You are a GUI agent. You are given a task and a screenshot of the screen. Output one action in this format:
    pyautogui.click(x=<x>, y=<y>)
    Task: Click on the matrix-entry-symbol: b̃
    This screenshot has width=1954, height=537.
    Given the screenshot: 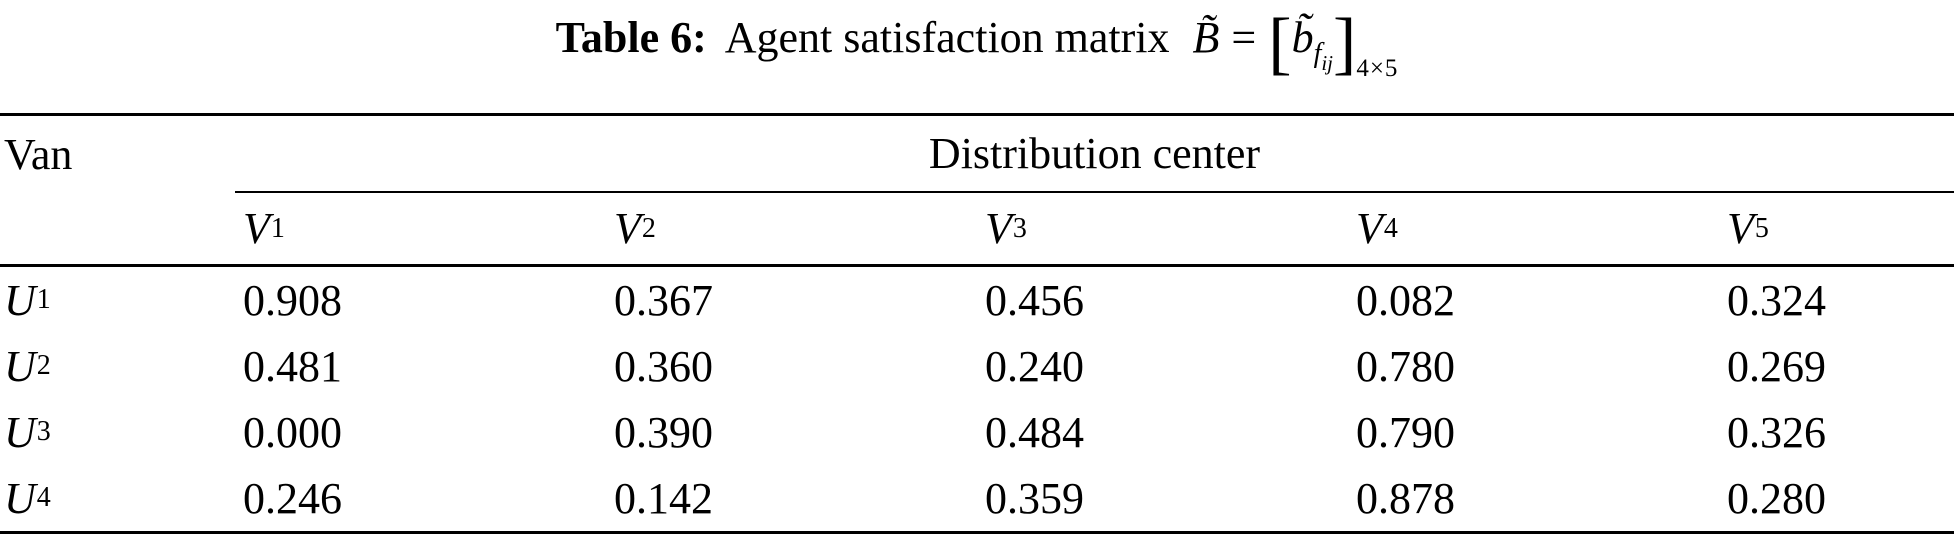 What is the action you would take?
    pyautogui.click(x=1302, y=37)
    